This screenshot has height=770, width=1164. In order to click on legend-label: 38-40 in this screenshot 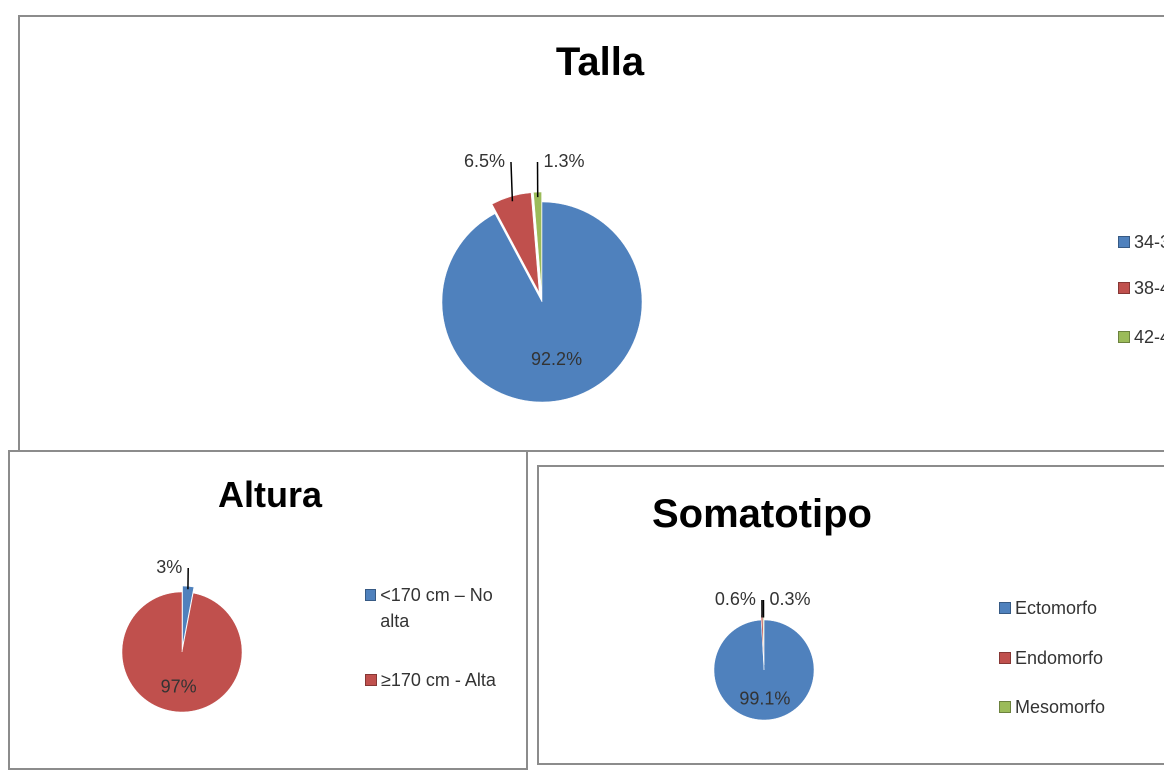, I will do `click(1149, 288)`.